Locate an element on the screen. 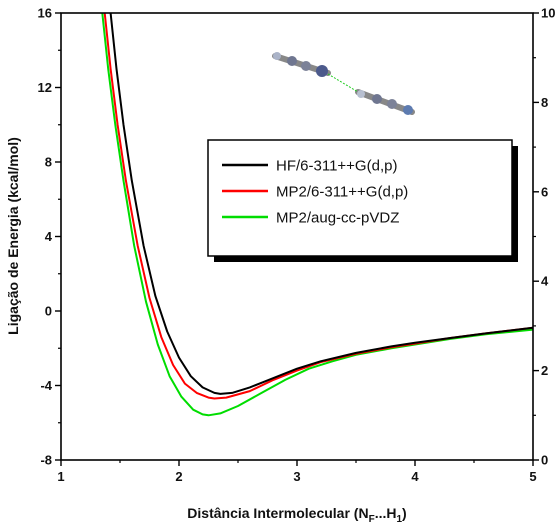 The image size is (558, 528). x-tick-label: 1 is located at coordinates (60, 476).